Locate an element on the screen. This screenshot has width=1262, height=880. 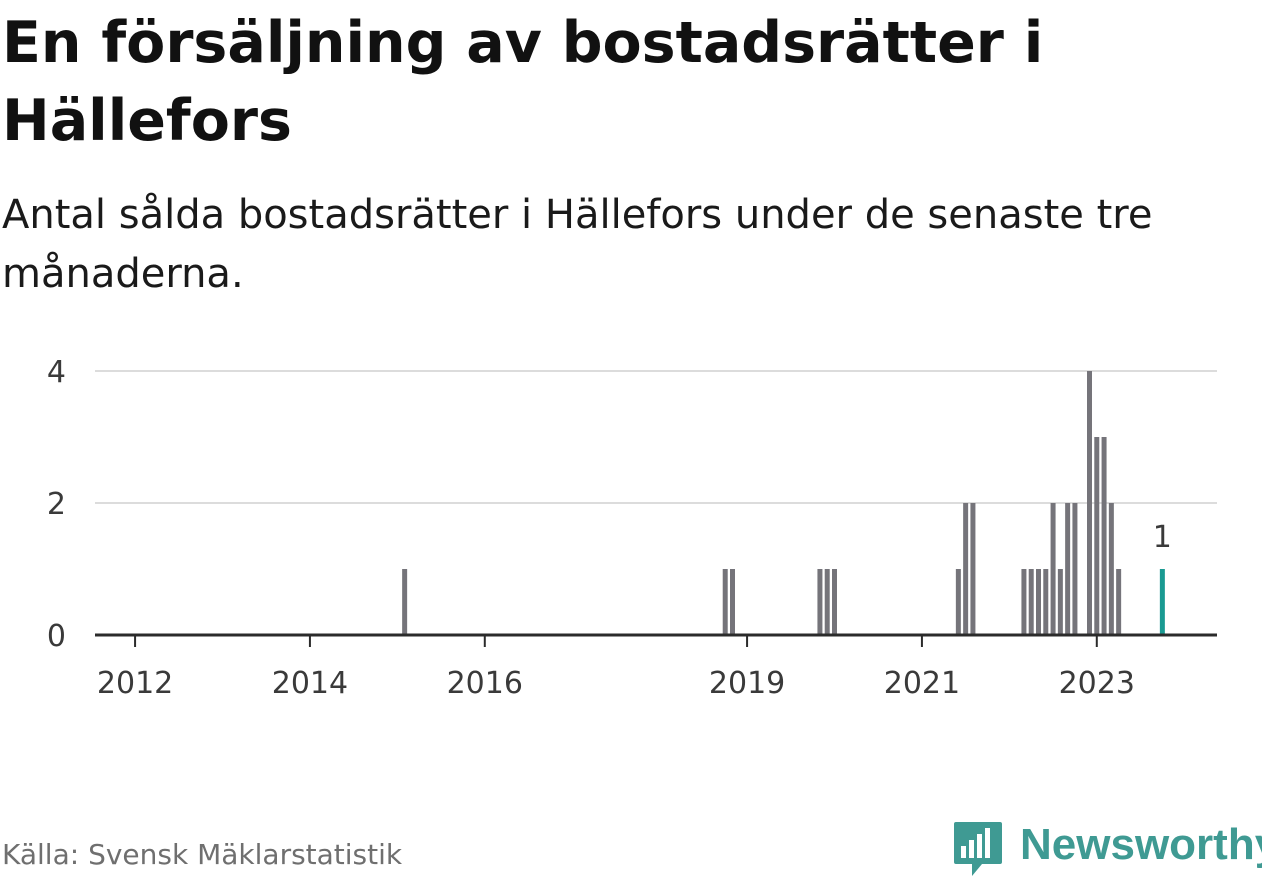
x-tick-label: 2023 is located at coordinates (1097, 683).